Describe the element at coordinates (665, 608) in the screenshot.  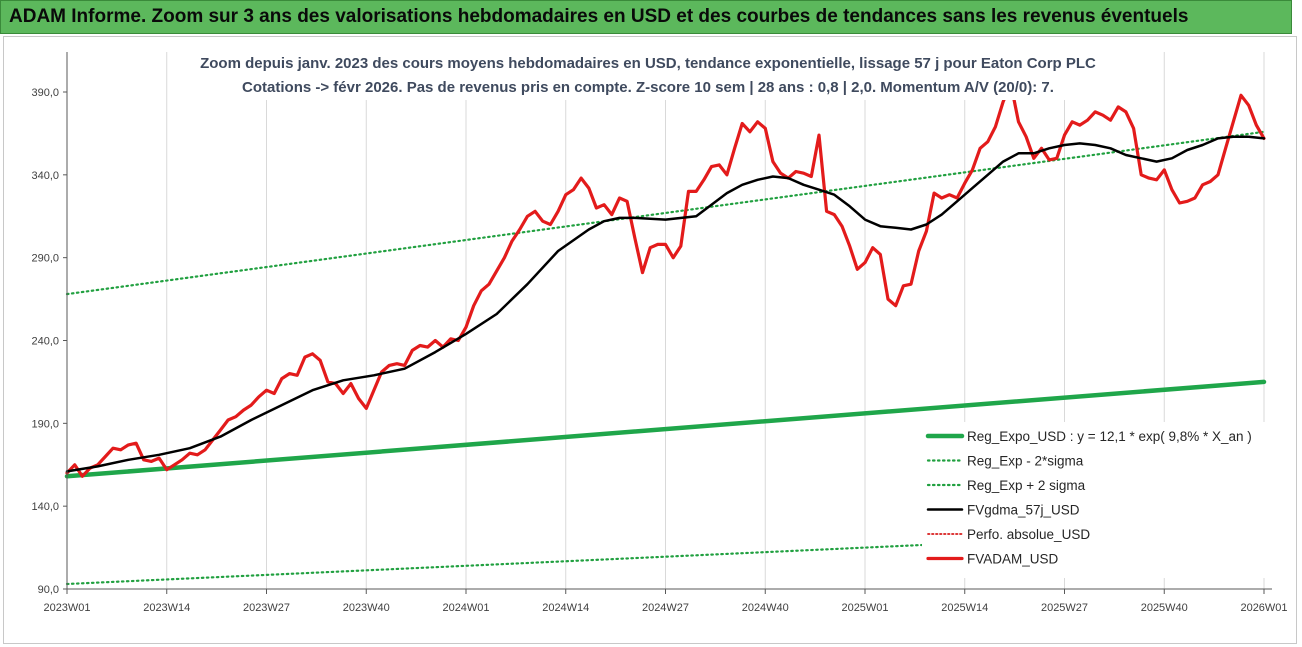
I see `x-tick-label: 2024W27` at that location.